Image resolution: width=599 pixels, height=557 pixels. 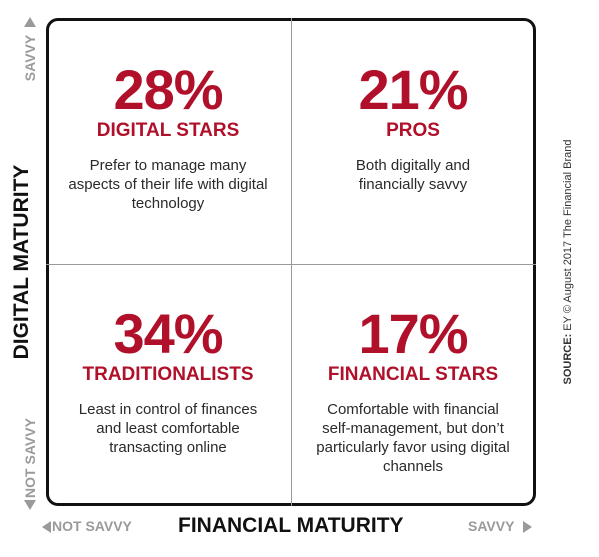 I want to click on quadrant-percent: 28%, so click(x=168, y=89).